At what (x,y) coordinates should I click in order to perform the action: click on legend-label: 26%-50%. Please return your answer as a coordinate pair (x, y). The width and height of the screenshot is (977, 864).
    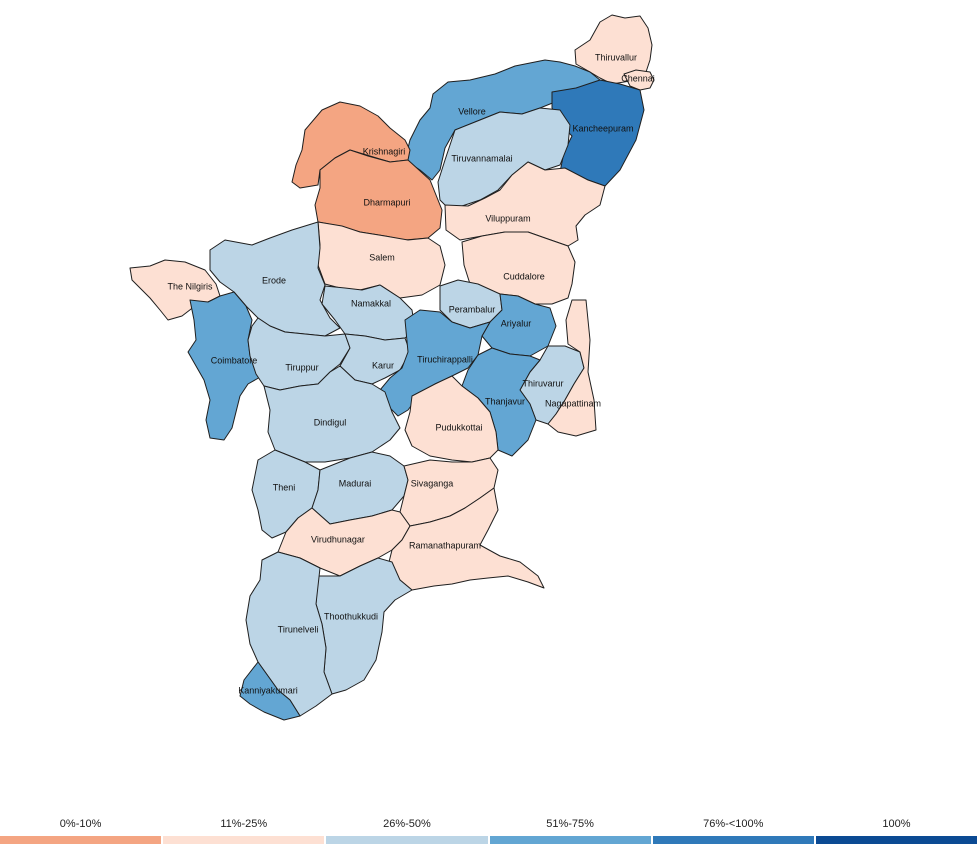
    Looking at the image, I should click on (407, 824).